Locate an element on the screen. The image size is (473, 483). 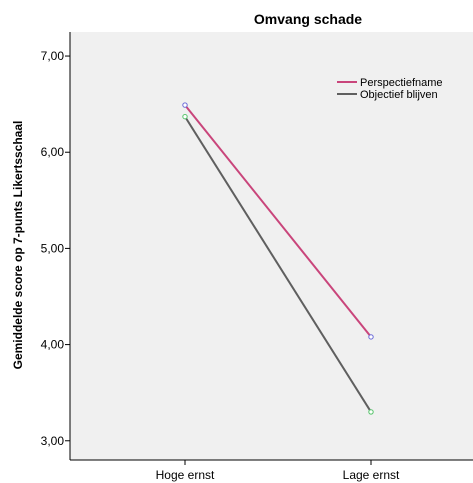
y-tick-label: 6,00 is located at coordinates (53, 152).